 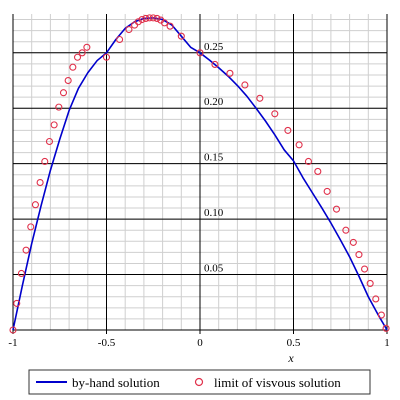 I want to click on y-tick-label: 0.20, so click(x=214, y=102).